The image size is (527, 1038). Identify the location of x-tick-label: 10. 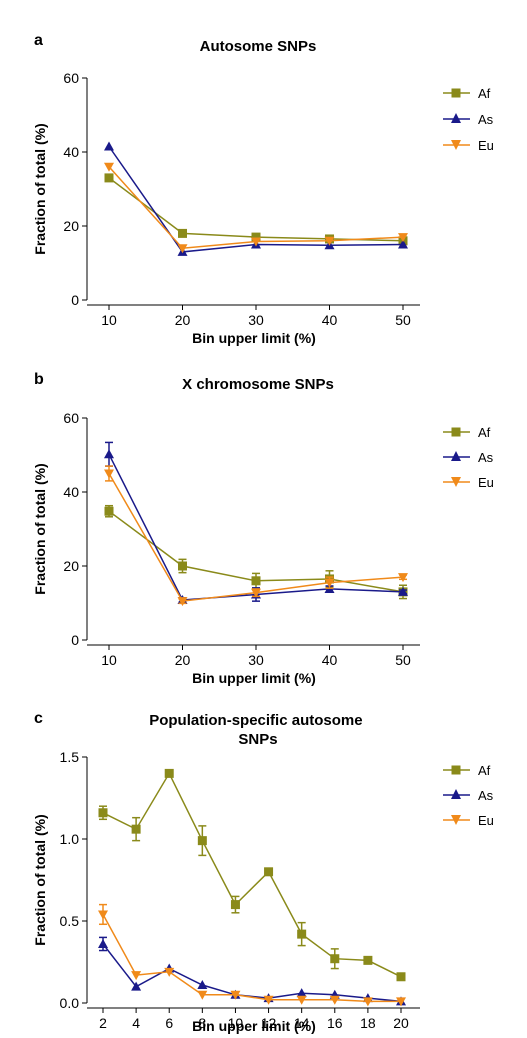
(109, 320).